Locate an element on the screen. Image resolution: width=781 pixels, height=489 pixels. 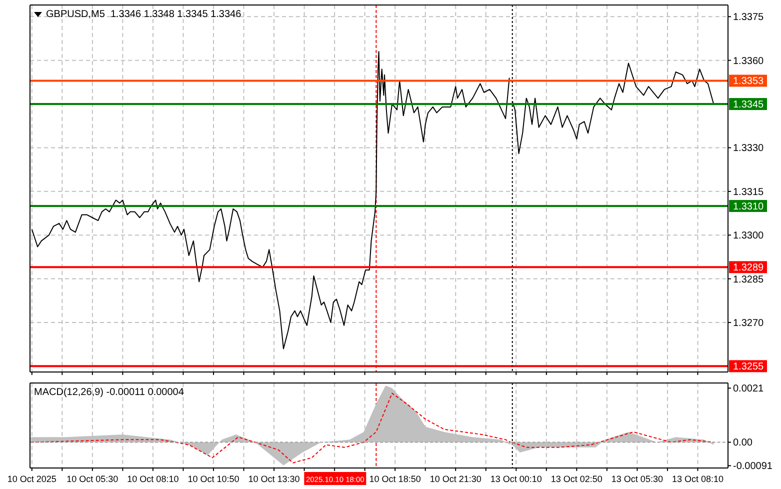
ref-line-label: 1.3289 is located at coordinates (748, 268).